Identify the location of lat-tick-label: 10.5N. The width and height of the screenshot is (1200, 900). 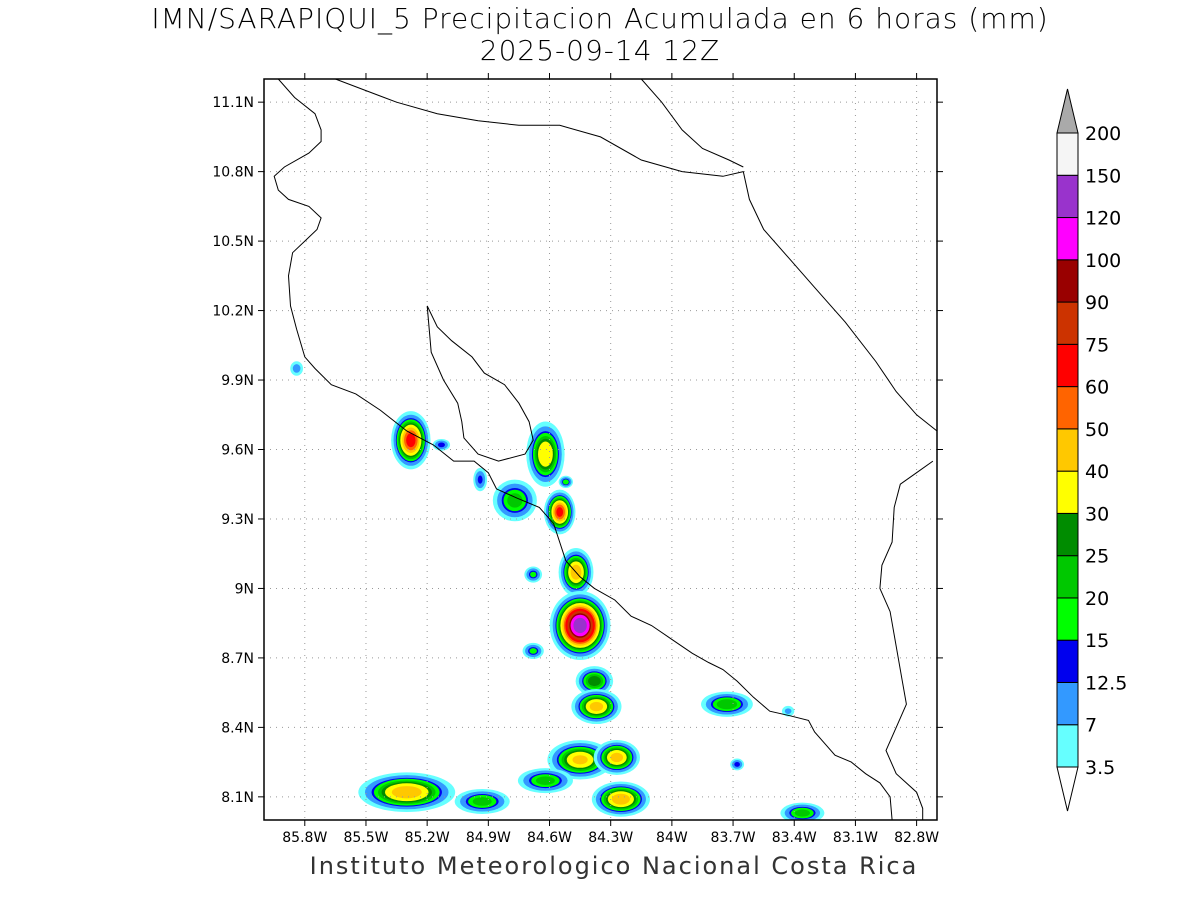
(233, 242).